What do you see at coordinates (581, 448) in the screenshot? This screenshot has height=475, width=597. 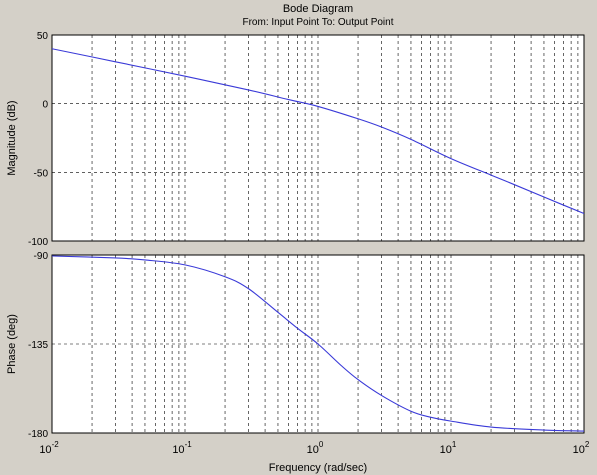 I see `xtick-label: 10²` at bounding box center [581, 448].